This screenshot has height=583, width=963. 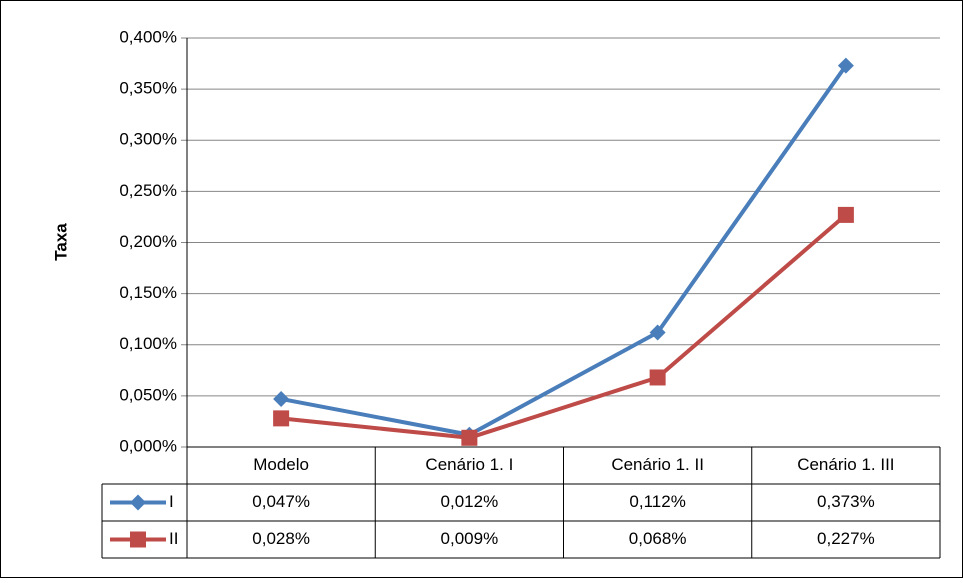 What do you see at coordinates (148, 36) in the screenshot?
I see `y-tick-label: 0,400%` at bounding box center [148, 36].